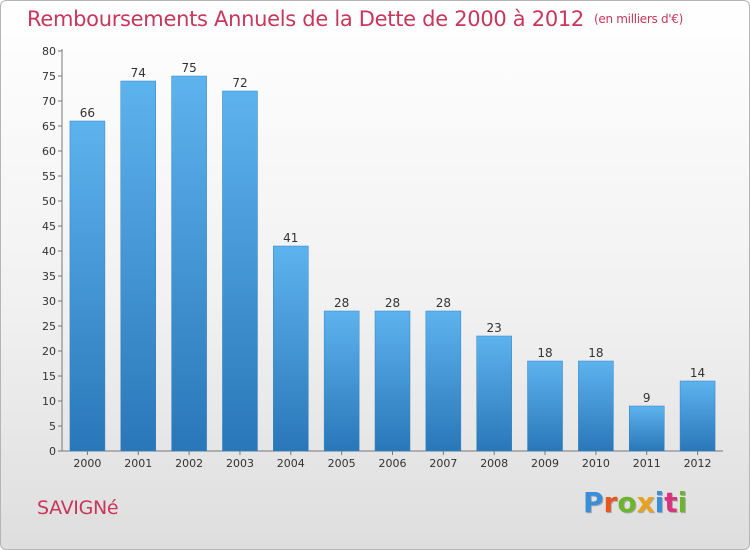 This screenshot has width=750, height=550. Describe the element at coordinates (671, 502) in the screenshot. I see `logo-letter: t` at that location.